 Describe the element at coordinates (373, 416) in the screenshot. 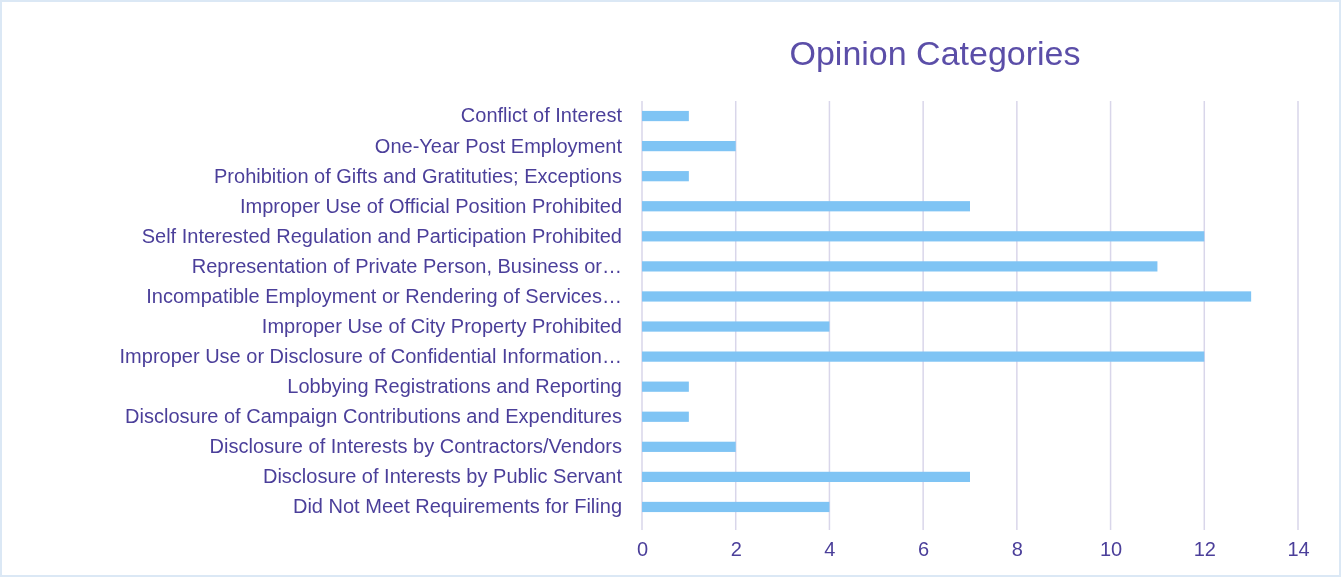

I see `y-tick-label: Disclosure of Campaign Contributions and Expenditures` at that location.